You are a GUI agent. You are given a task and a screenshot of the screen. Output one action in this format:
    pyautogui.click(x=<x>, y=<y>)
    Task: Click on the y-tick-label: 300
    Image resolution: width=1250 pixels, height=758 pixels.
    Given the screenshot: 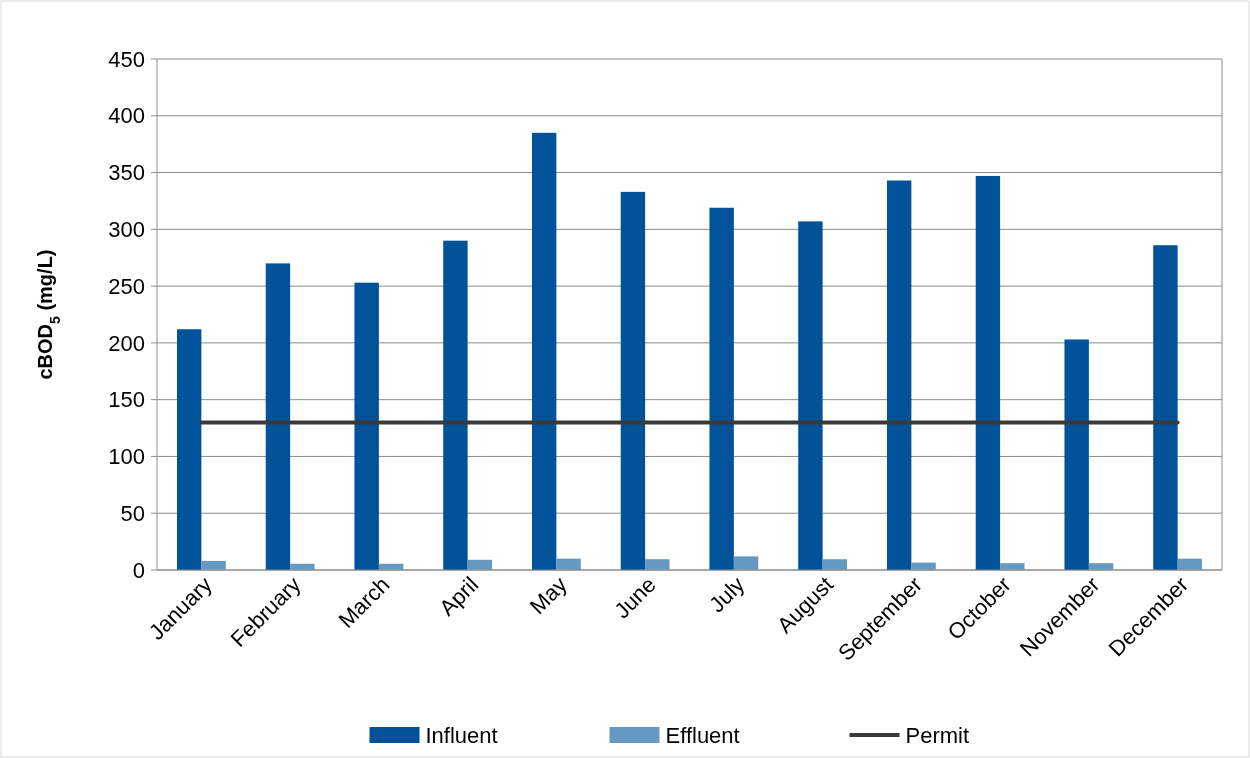 What is the action you would take?
    pyautogui.click(x=126, y=230)
    